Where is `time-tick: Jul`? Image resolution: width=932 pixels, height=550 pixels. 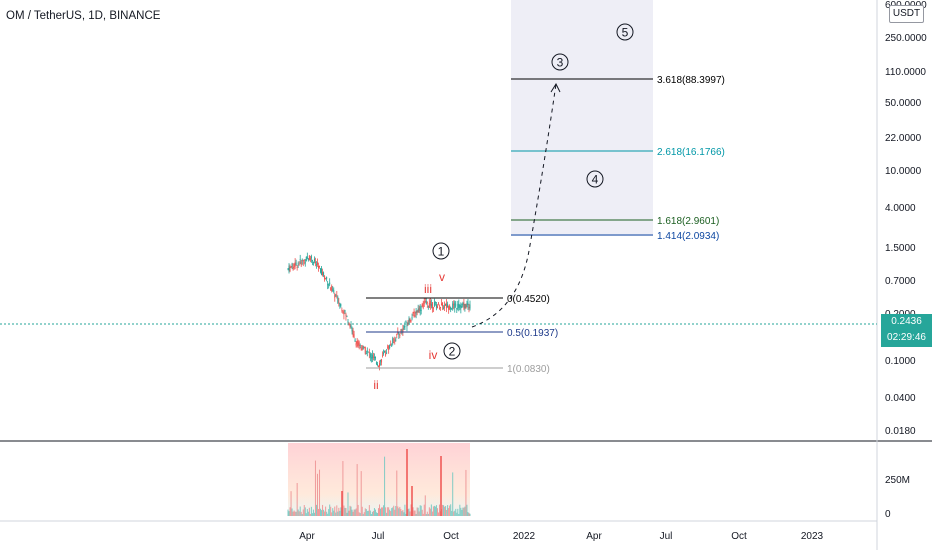
time-tick: Jul is located at coordinates (666, 536).